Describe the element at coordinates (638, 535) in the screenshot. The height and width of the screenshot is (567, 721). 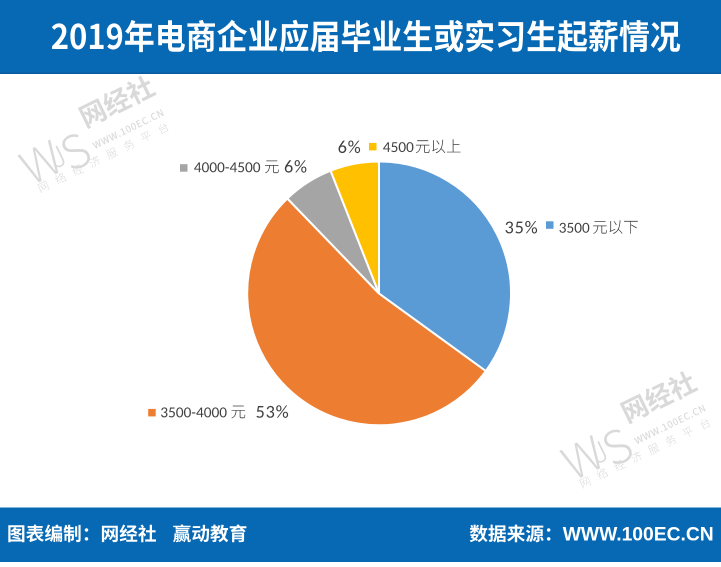
I see `svg-text: WWW.100EC.CN` at that location.